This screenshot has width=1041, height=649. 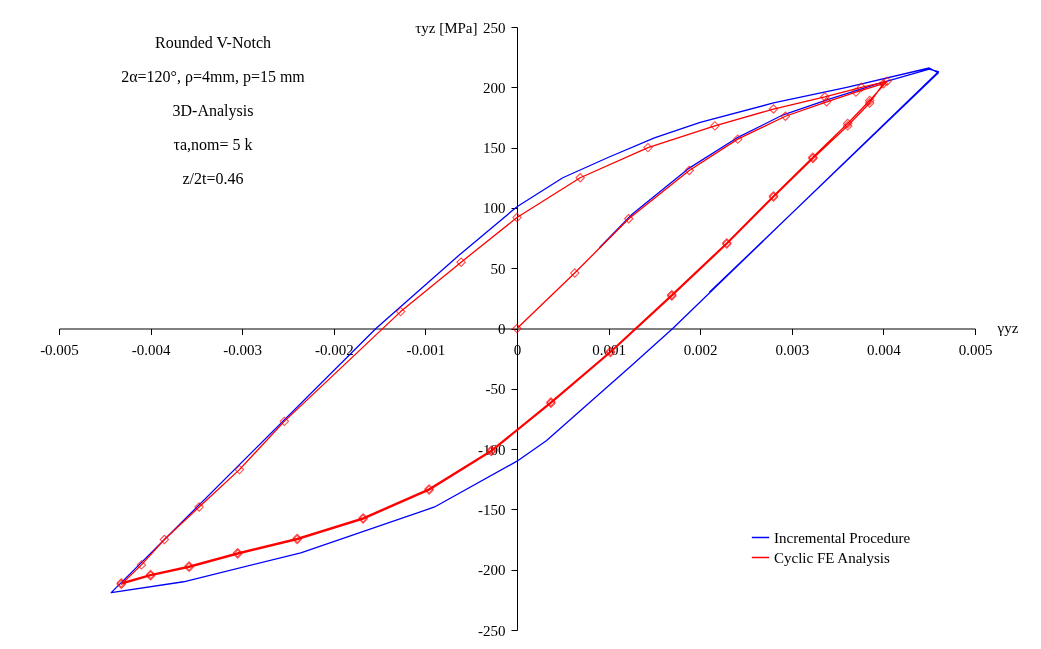 I want to click on y-tick-label: 0, so click(x=502, y=329).